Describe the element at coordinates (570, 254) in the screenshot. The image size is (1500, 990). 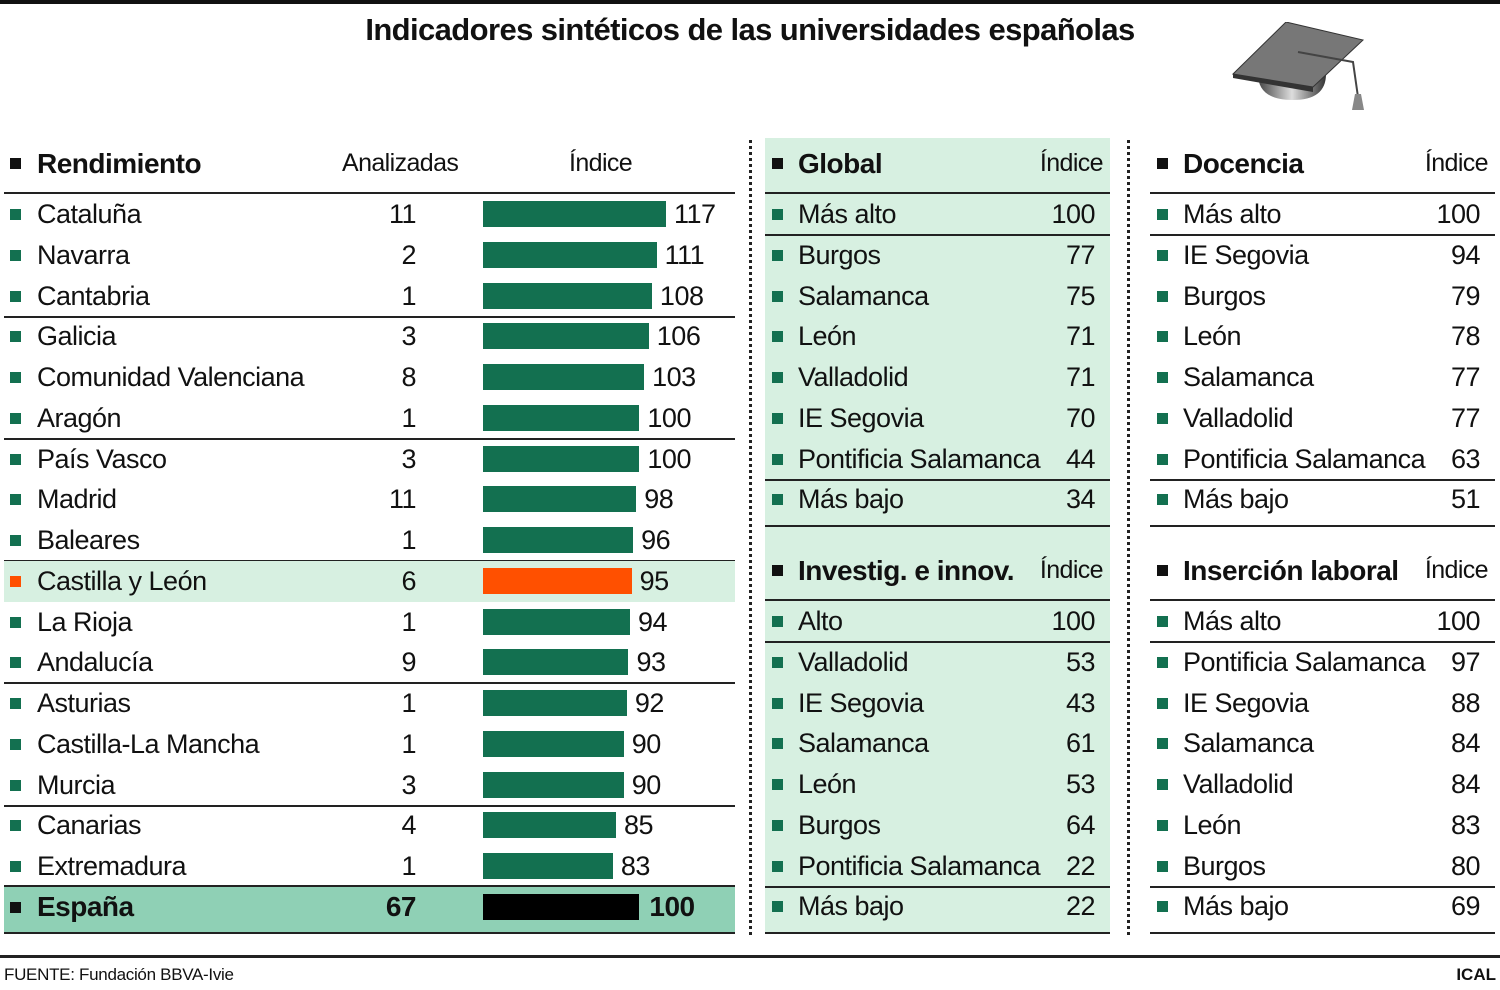
I see `bar-navarra` at that location.